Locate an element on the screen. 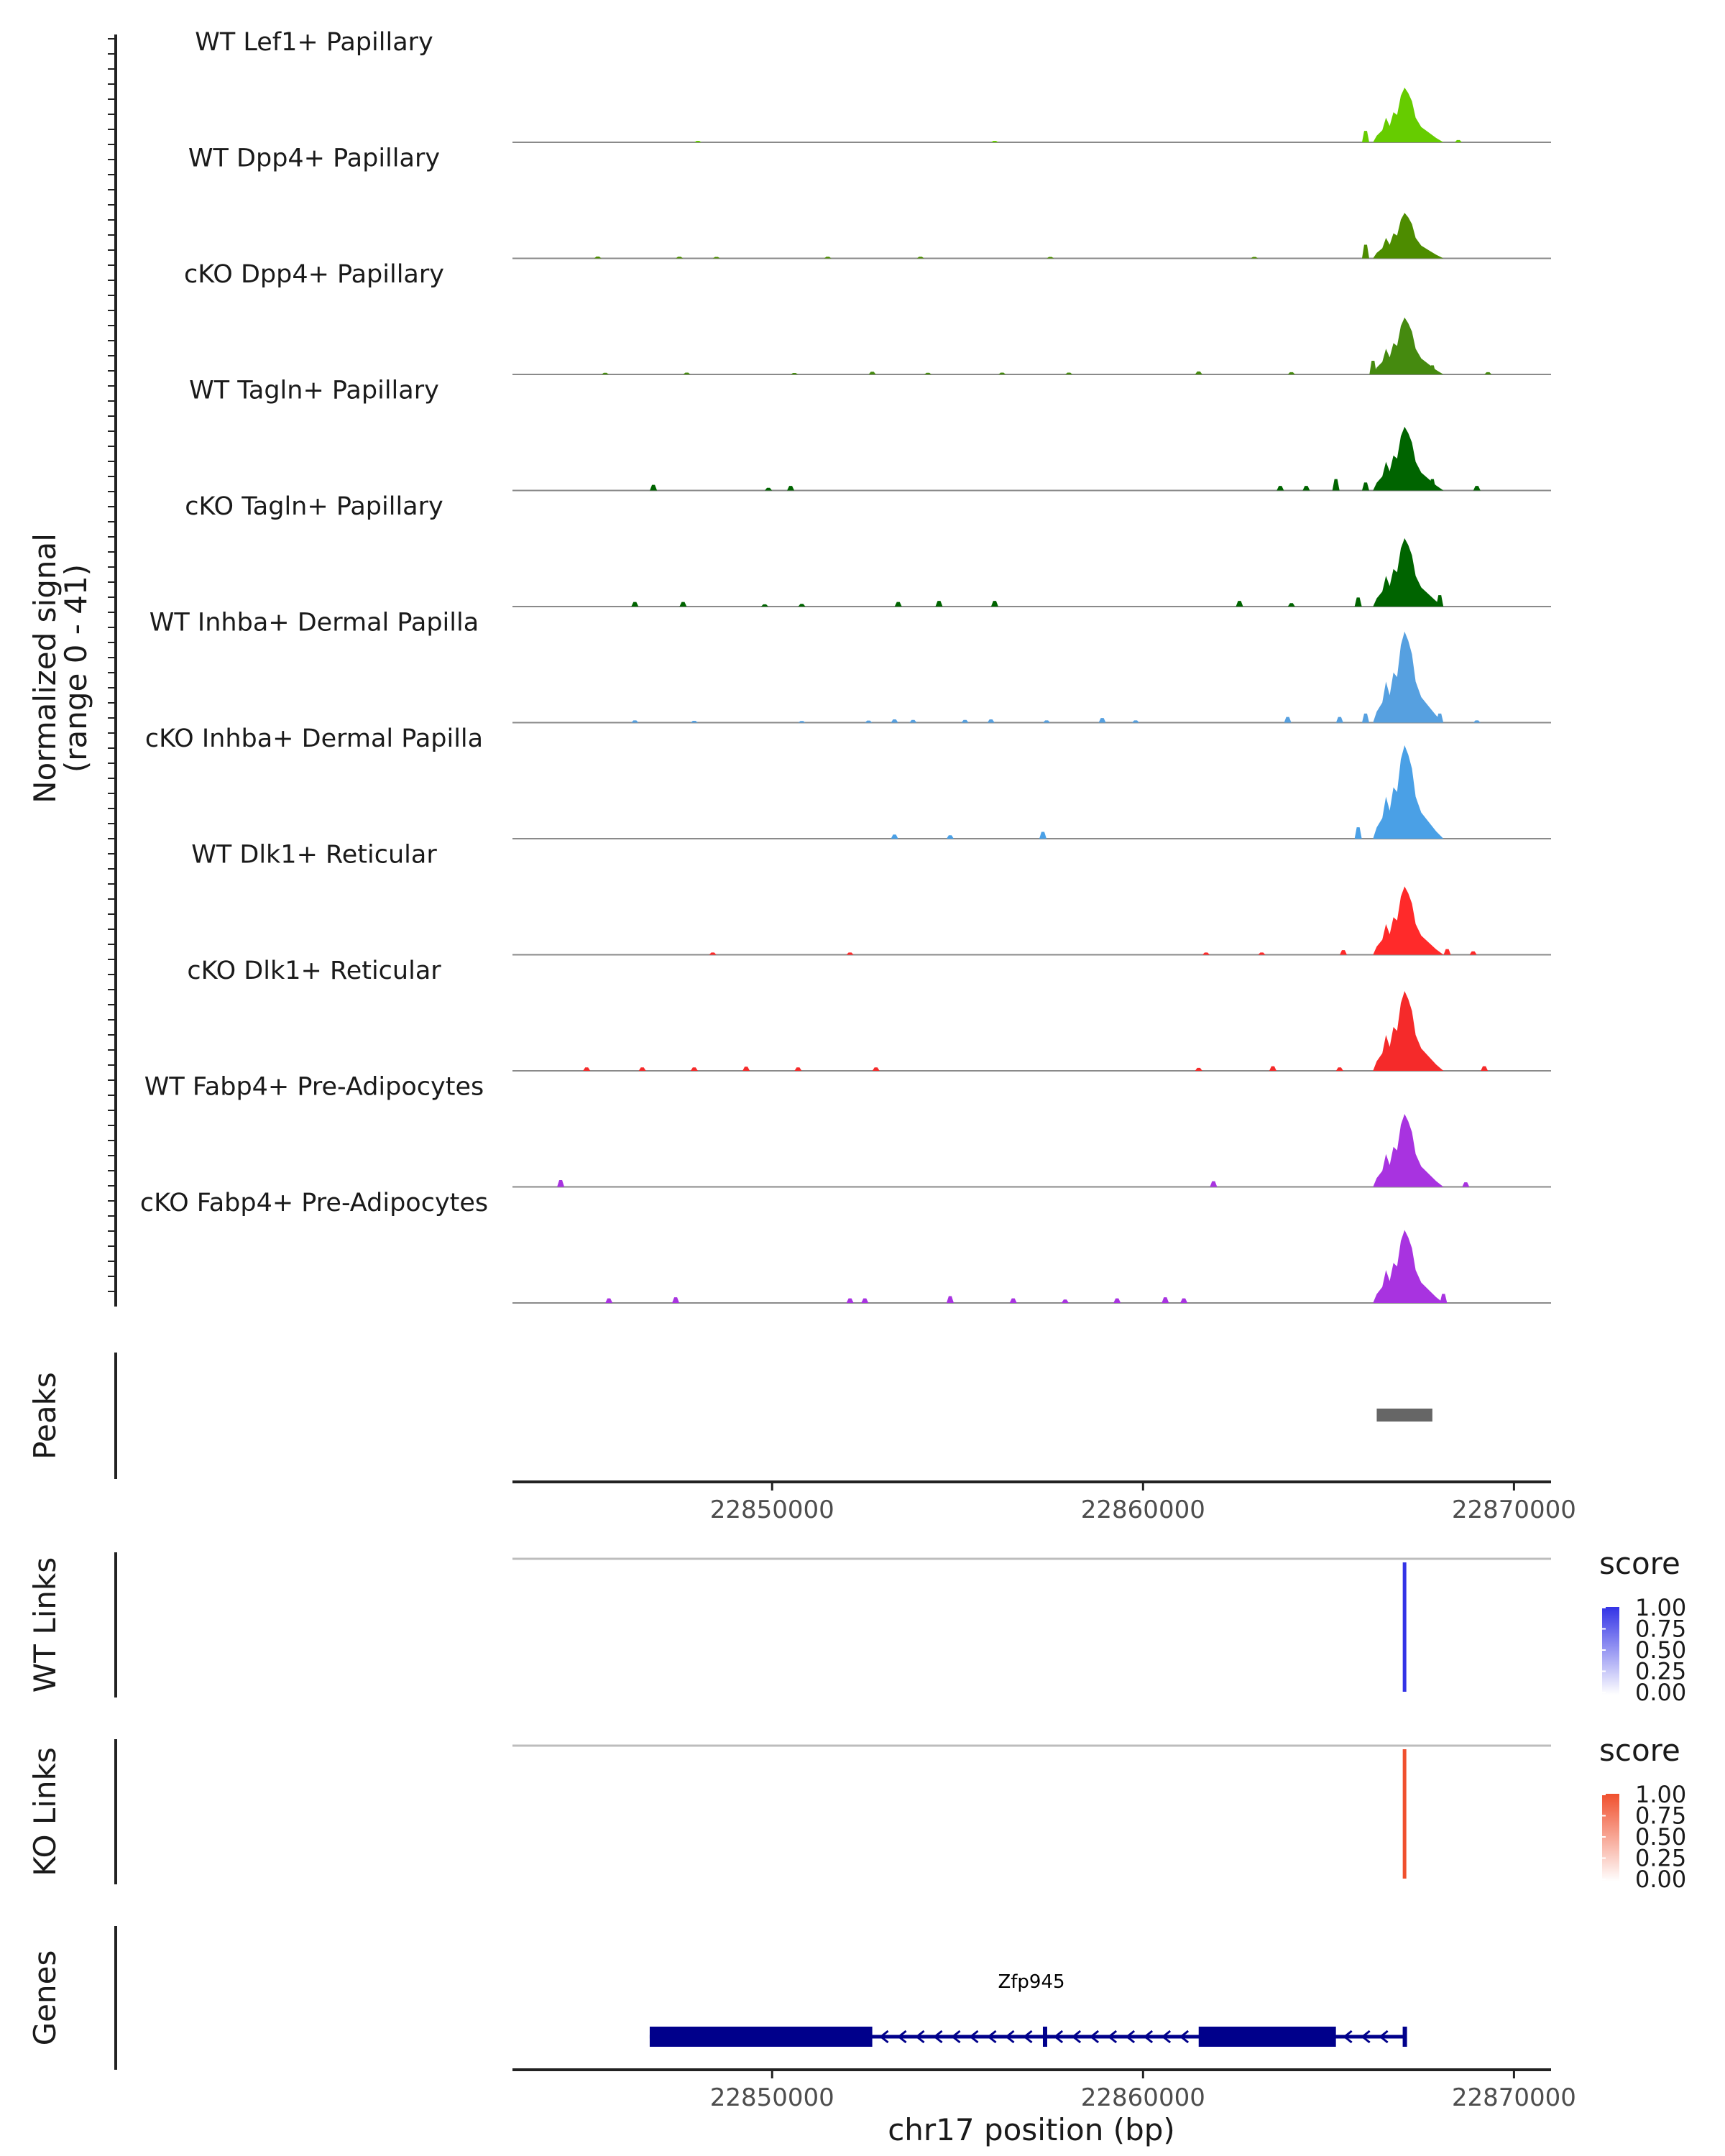 The height and width of the screenshot is (2156, 1725). track-label: WT Lef1+ Papillary is located at coordinates (314, 42).